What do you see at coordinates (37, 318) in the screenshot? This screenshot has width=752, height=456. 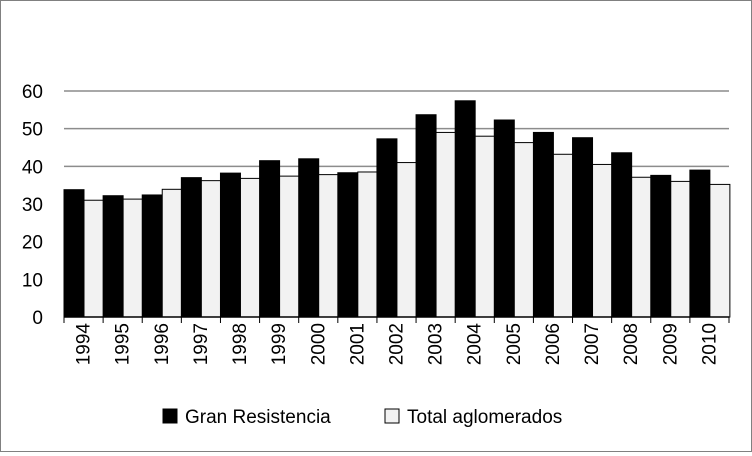 I see `y-tick-label: 0` at bounding box center [37, 318].